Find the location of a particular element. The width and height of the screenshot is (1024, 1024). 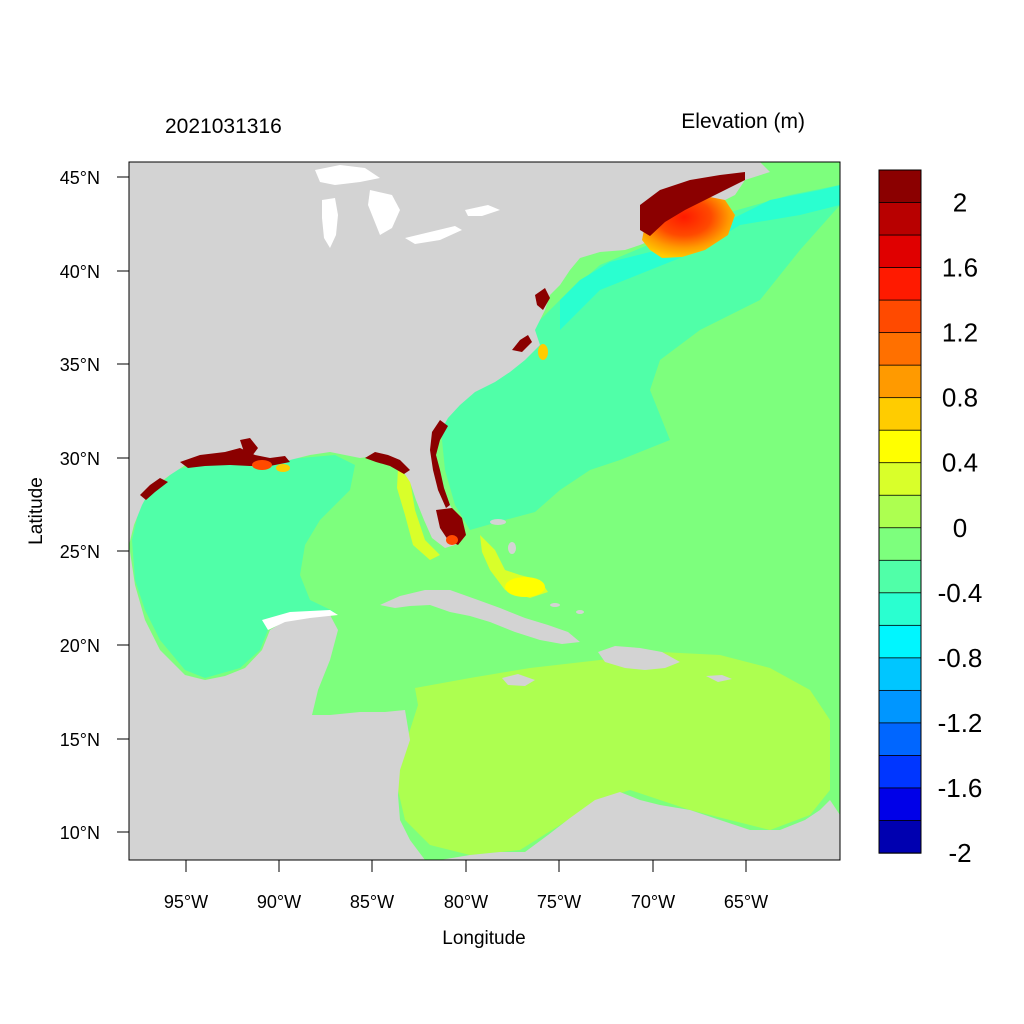

colorbar-label: -1.2 is located at coordinates (960, 723).